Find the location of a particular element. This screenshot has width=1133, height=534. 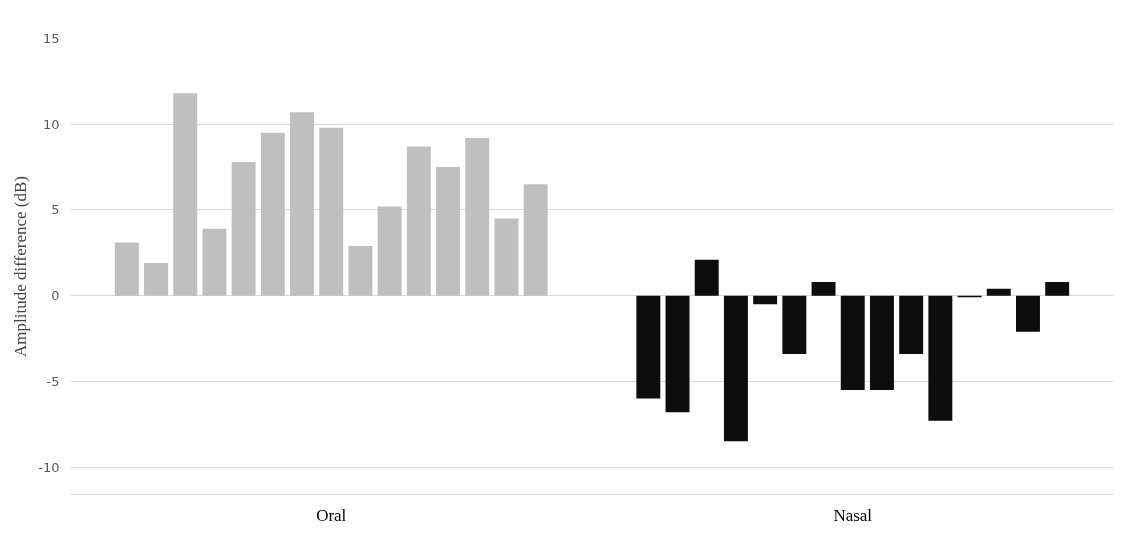

y-tick-label: 5 is located at coordinates (55, 210).